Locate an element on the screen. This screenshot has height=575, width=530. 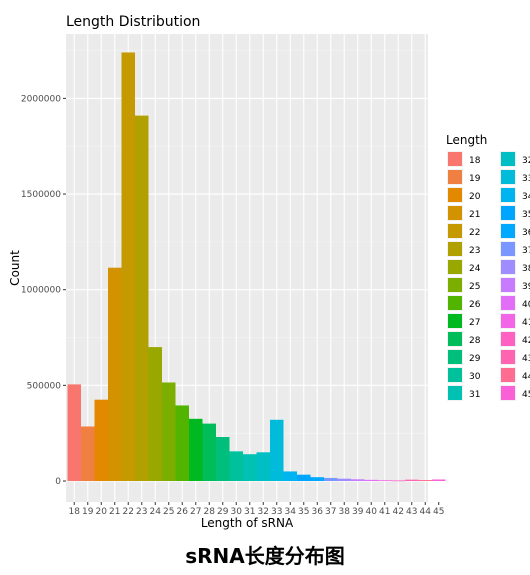
legend-label: 39 is located at coordinates (526, 287).